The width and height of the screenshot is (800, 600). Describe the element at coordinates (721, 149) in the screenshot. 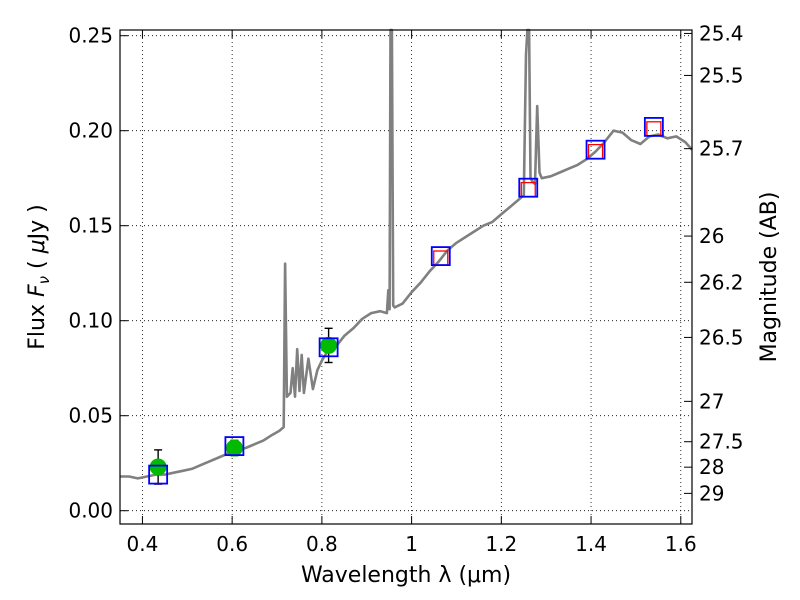

I see `y2-tick-label: 25.7` at that location.